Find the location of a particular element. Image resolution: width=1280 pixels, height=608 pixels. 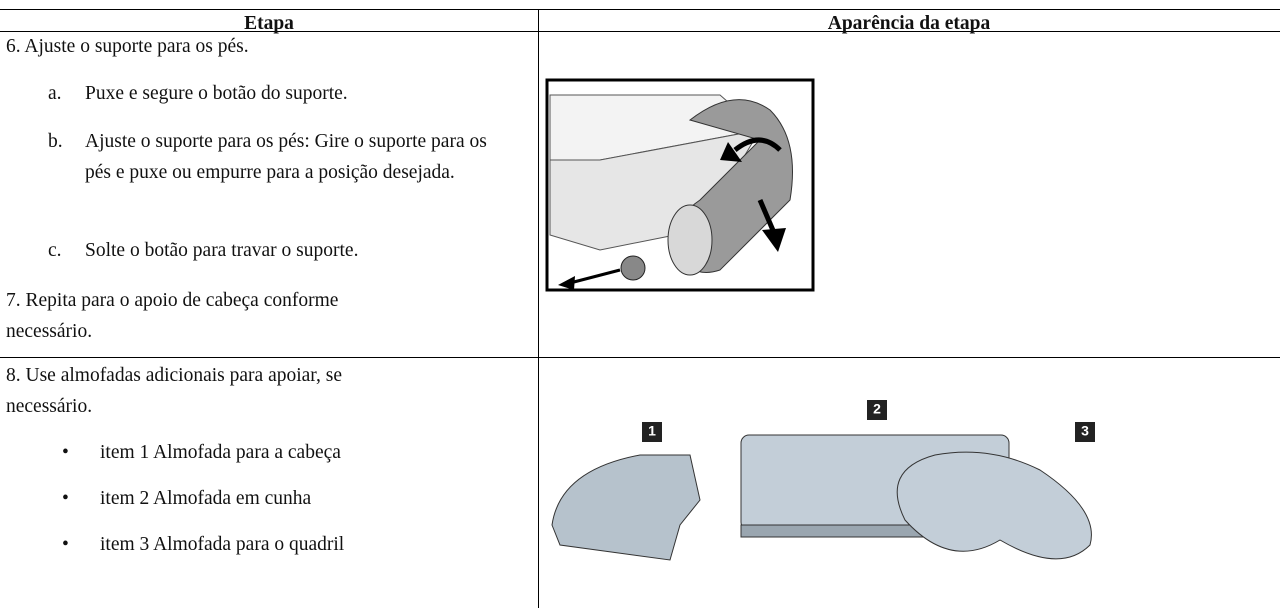

callout-number: 3 is located at coordinates (1085, 431).